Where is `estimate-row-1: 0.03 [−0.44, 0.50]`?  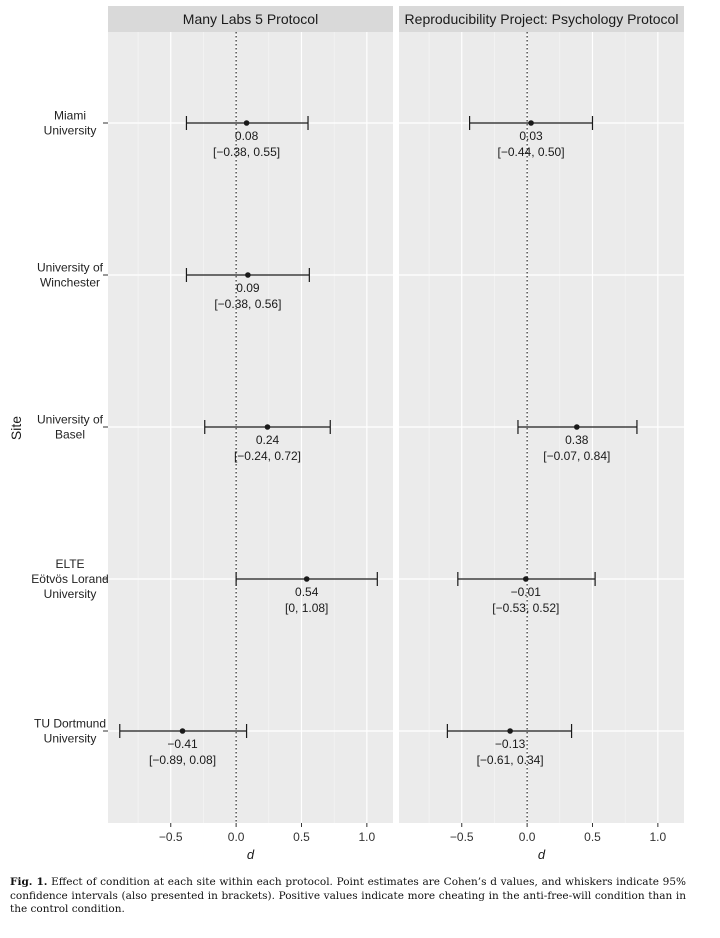
estimate-row-1: 0.03 [−0.44, 0.50] is located at coordinates (531, 137).